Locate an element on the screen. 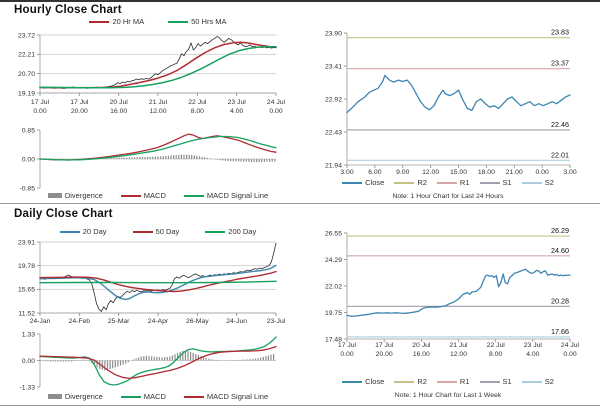 This screenshot has width=600, height=413. legend-item-macd-signal-line: MACD Signal Line is located at coordinates (225, 396).